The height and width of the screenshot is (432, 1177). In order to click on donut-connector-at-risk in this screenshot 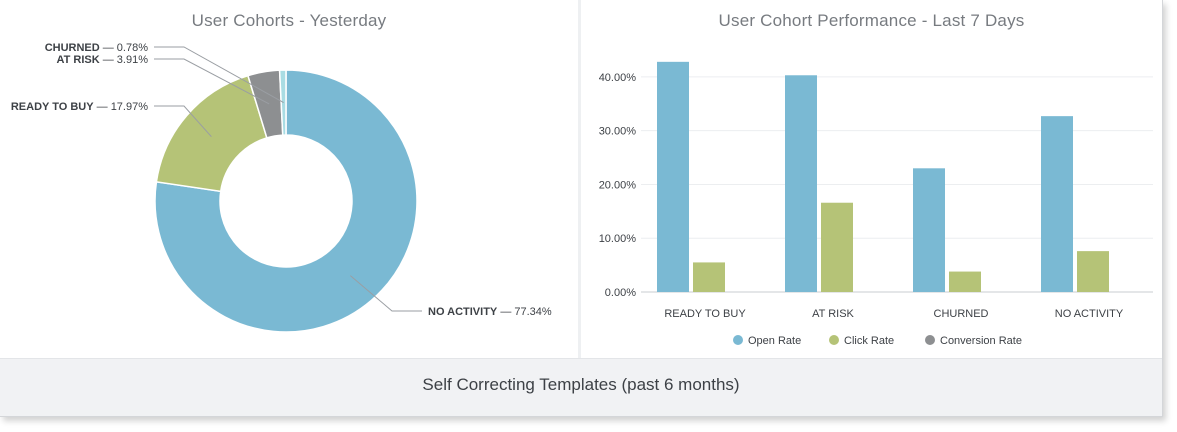, I will do `click(212, 81)`.